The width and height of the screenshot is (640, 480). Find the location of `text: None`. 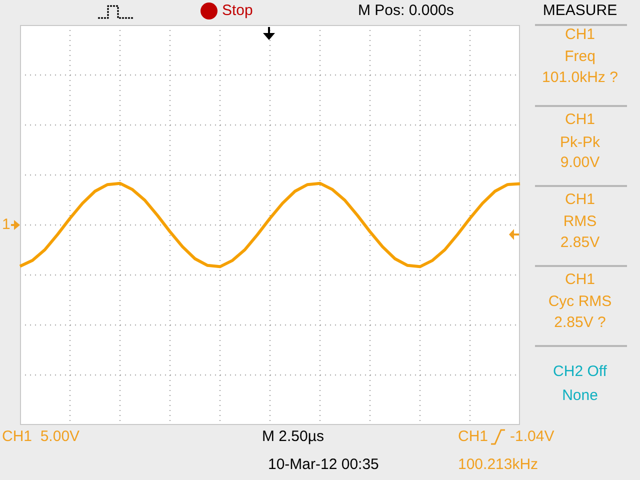

text: None is located at coordinates (580, 396).